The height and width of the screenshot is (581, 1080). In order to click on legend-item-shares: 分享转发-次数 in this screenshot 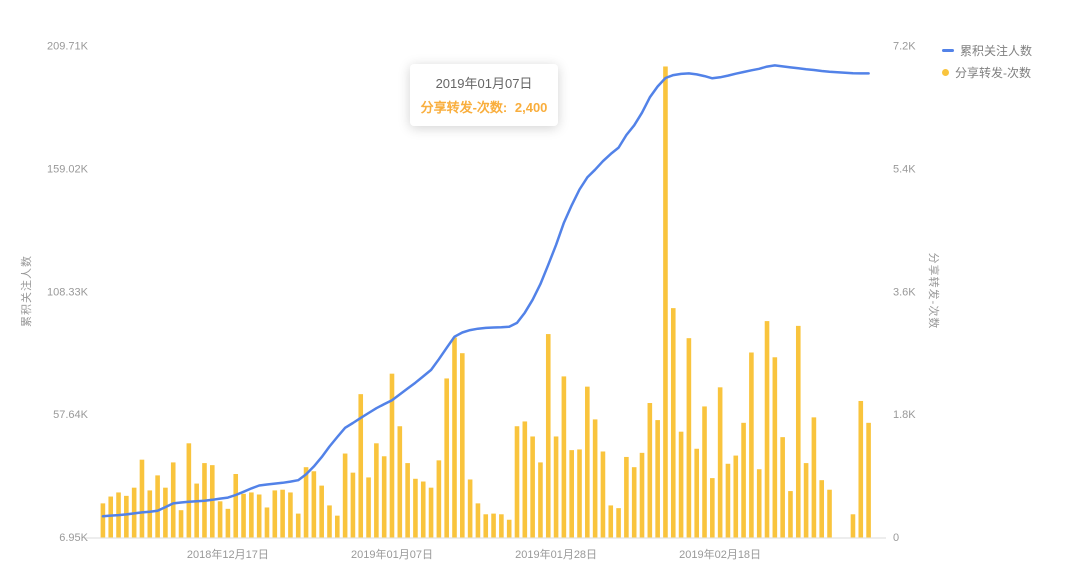, I will do `click(986, 72)`.